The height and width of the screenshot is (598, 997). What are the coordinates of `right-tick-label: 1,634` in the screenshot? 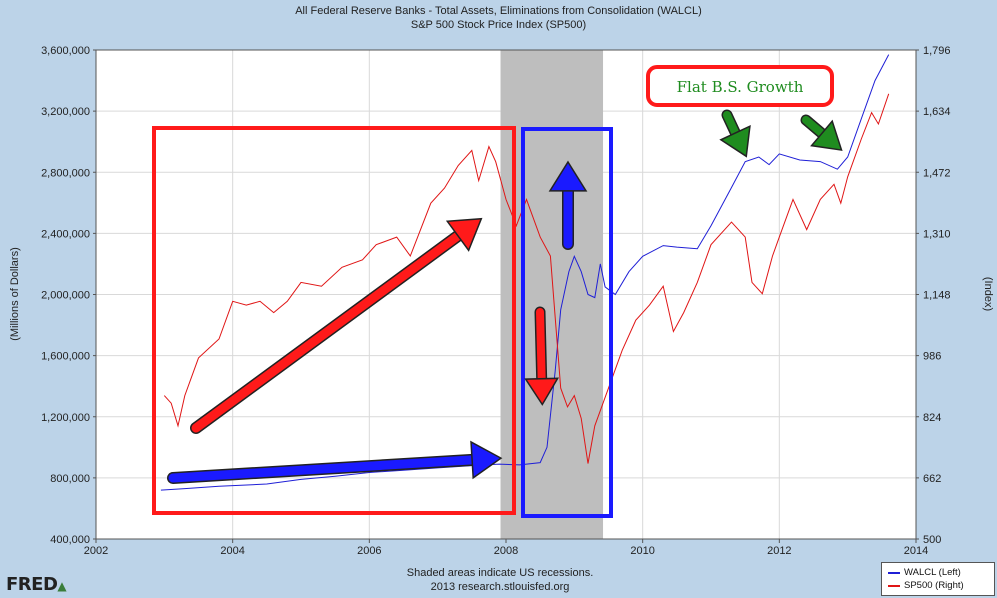 It's located at (937, 112).